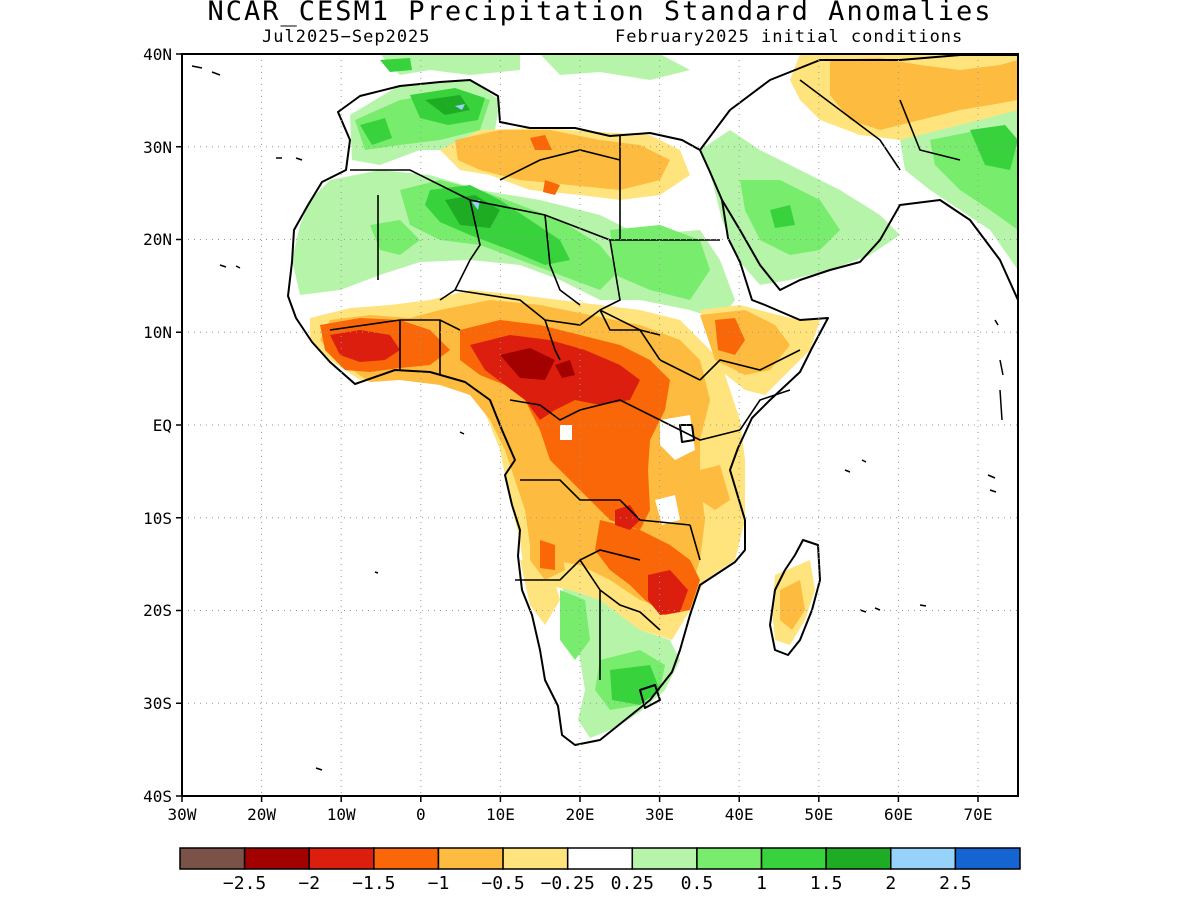 This screenshot has width=1200, height=900. I want to click on lat-label: 40S, so click(157, 796).